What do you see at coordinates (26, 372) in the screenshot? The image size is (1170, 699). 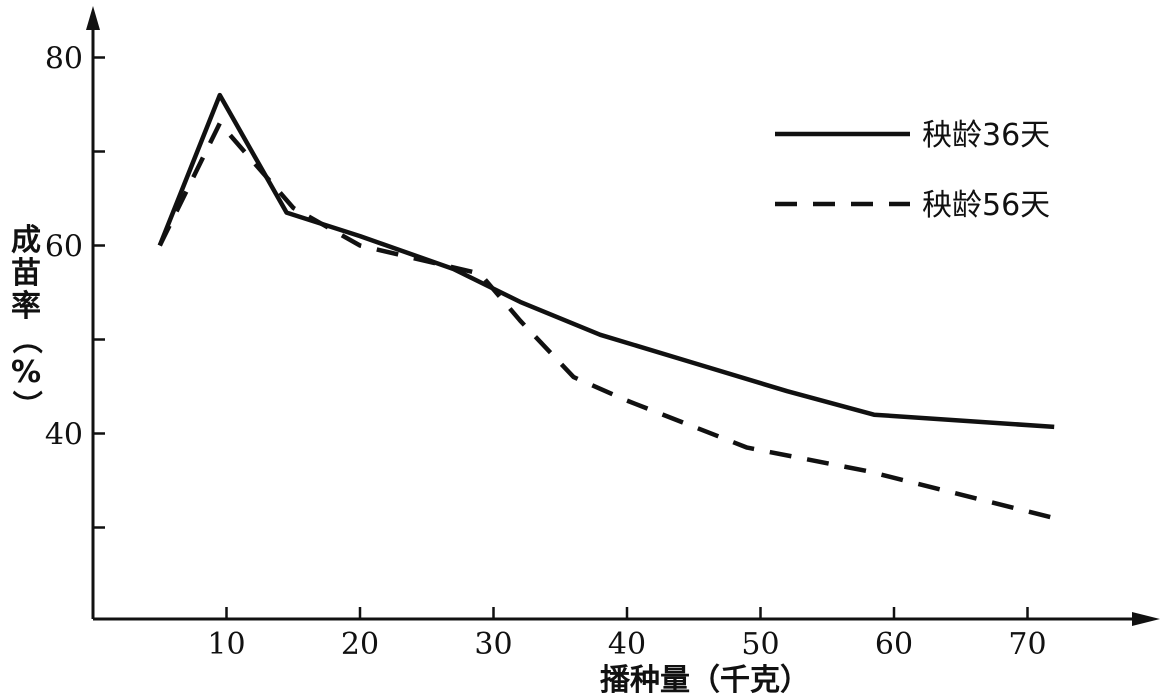 I see `y-axis-title-char: %` at bounding box center [26, 372].